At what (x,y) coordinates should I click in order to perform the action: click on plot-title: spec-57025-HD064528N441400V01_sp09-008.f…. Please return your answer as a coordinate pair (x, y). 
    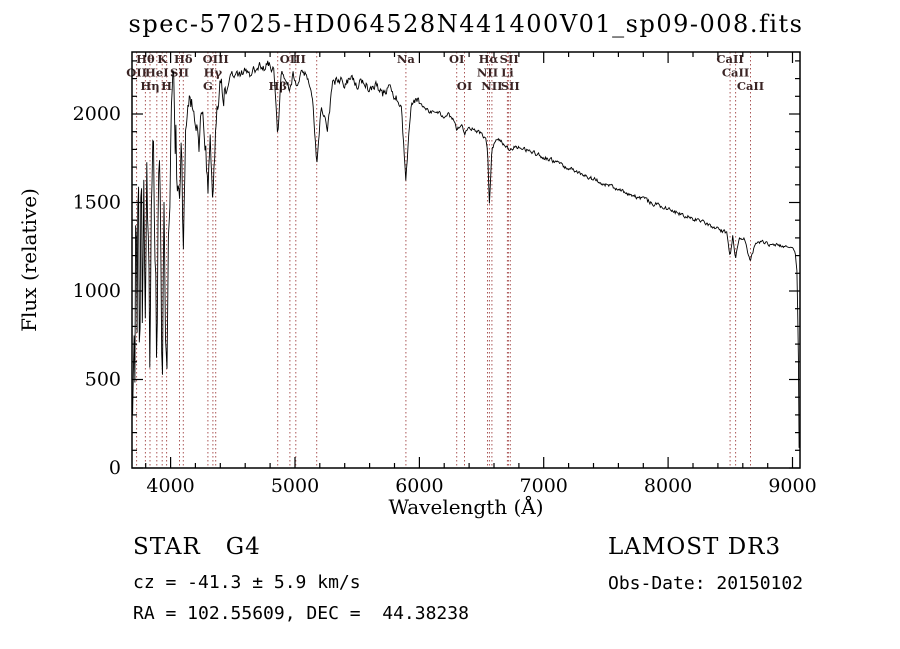
    Looking at the image, I should click on (466, 24).